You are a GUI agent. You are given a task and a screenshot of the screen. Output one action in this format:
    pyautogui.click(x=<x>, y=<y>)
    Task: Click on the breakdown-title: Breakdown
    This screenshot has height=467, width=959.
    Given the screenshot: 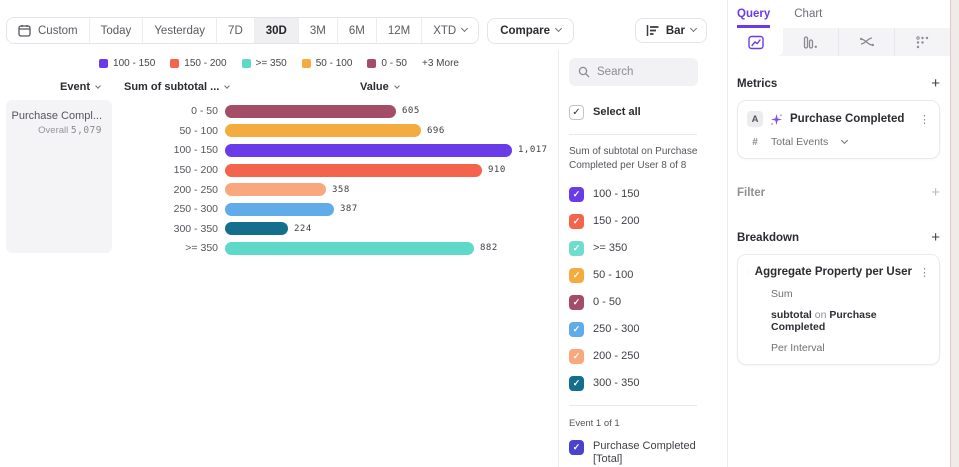 What is the action you would take?
    pyautogui.click(x=768, y=238)
    